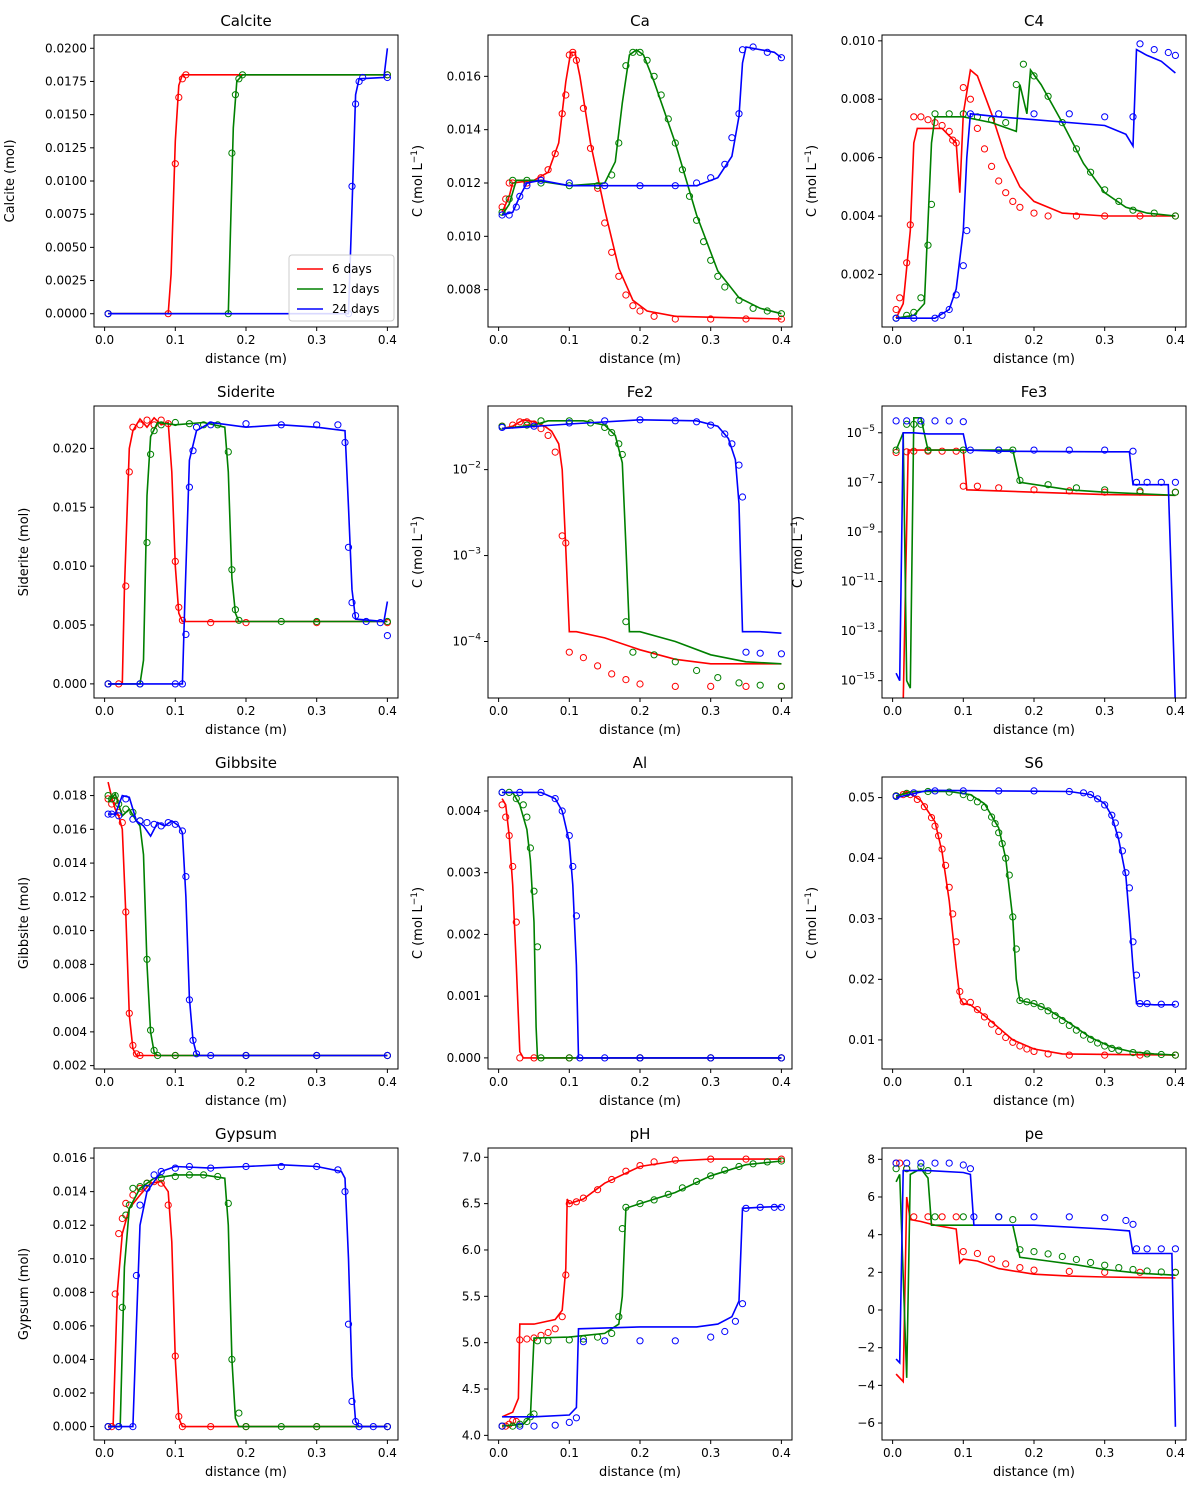  What do you see at coordinates (70, 1393) in the screenshot?
I see `y-tick-label: 0.002` at bounding box center [70, 1393].